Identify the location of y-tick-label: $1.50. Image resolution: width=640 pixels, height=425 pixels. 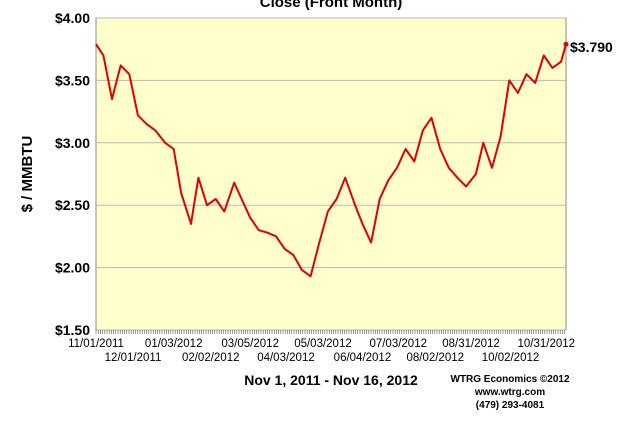
(72, 330).